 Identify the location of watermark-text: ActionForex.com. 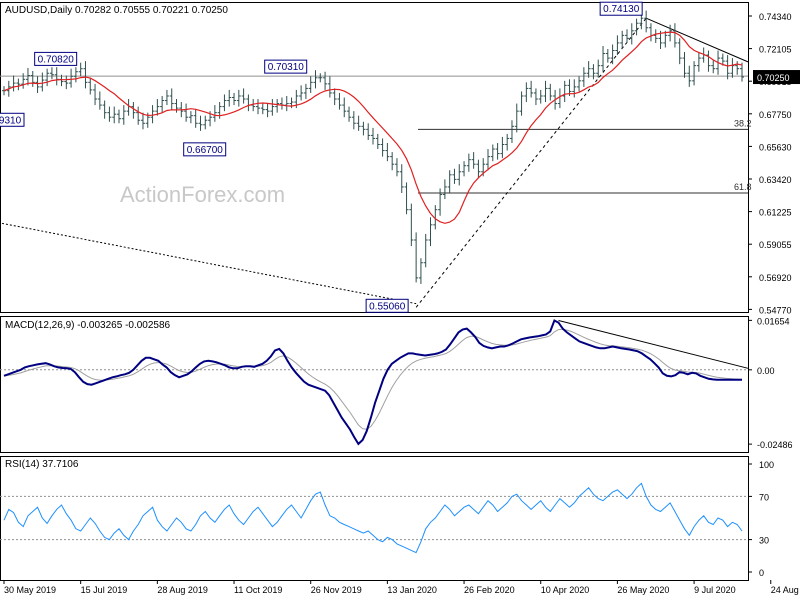
(202, 194).